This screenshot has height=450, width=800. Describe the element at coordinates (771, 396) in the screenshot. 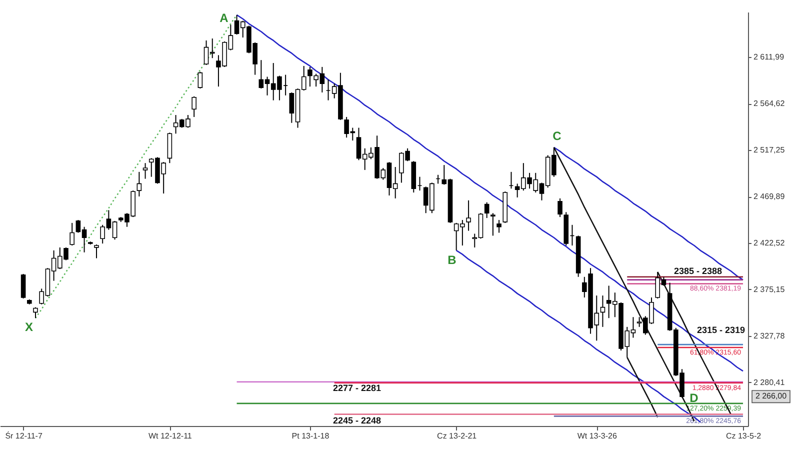

I see `text: 2 266,00` at that location.